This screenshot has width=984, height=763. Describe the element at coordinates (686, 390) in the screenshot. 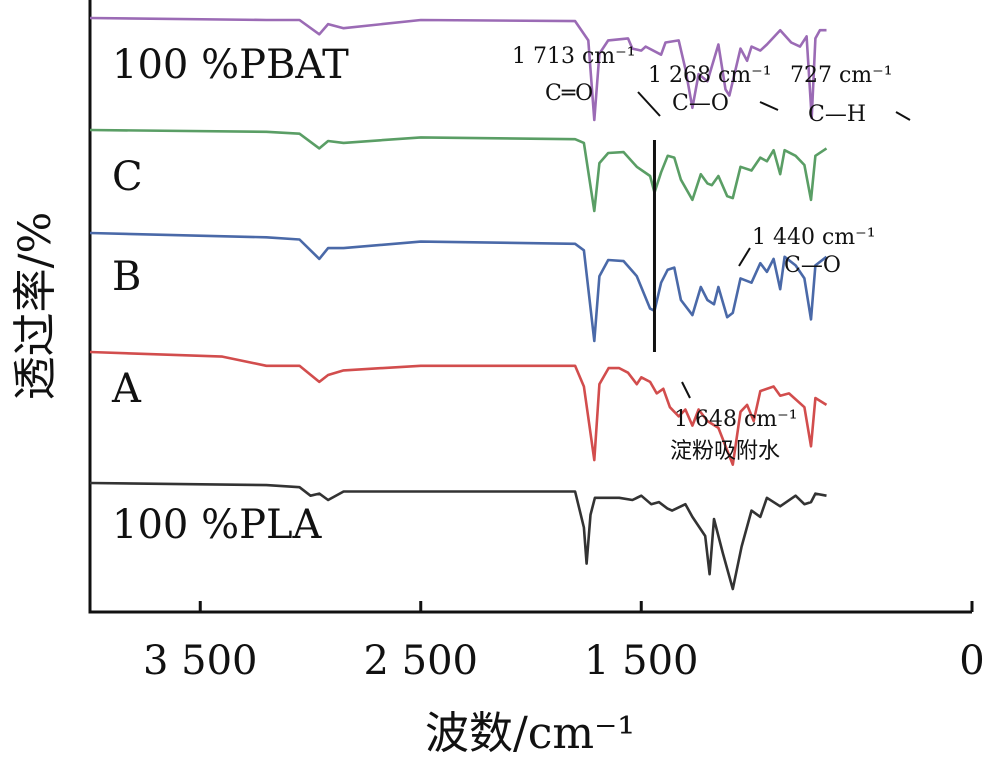

I see `annotation-4-leader` at that location.